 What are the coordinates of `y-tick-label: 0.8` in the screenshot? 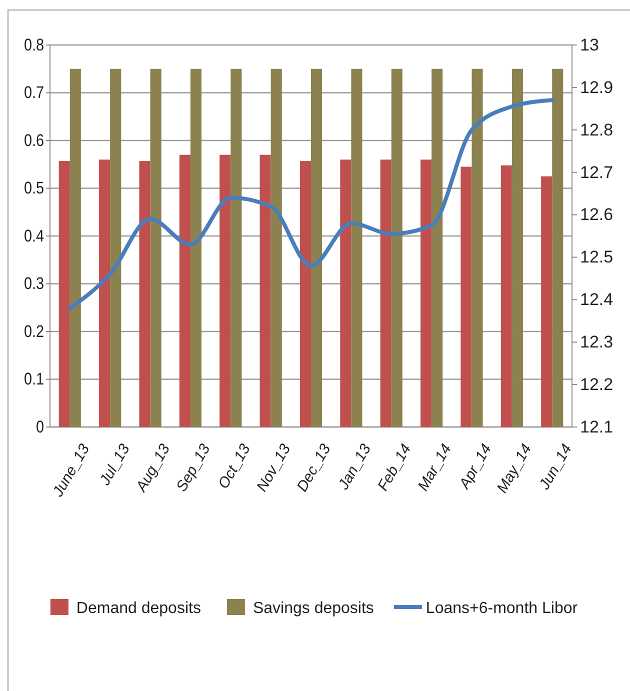 It's located at (34, 45).